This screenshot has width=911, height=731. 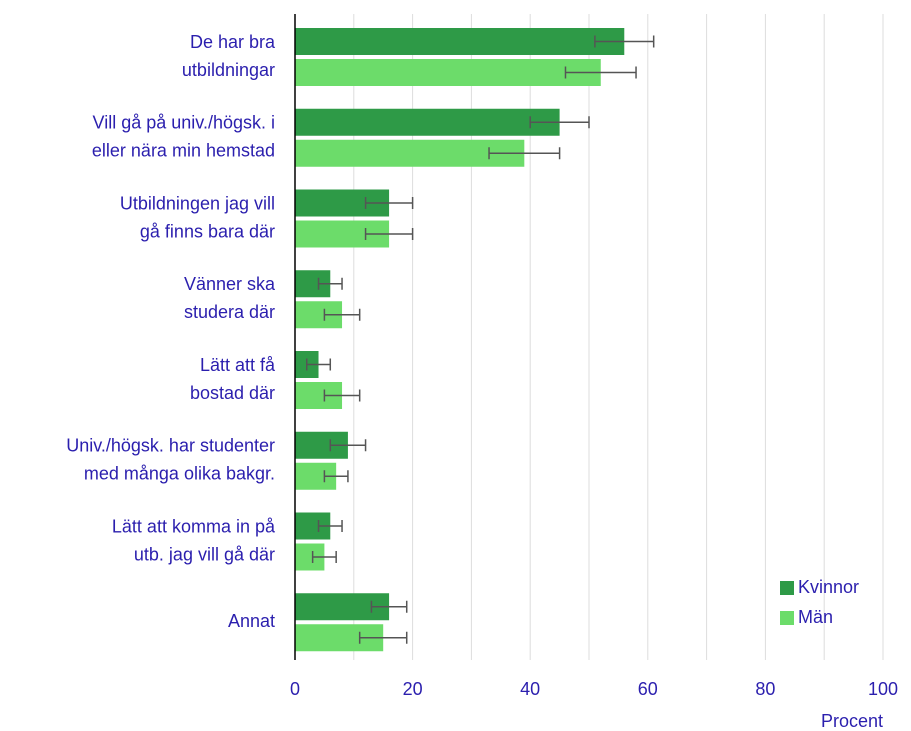 What do you see at coordinates (530, 689) in the screenshot?
I see `x-tick-label: 40` at bounding box center [530, 689].